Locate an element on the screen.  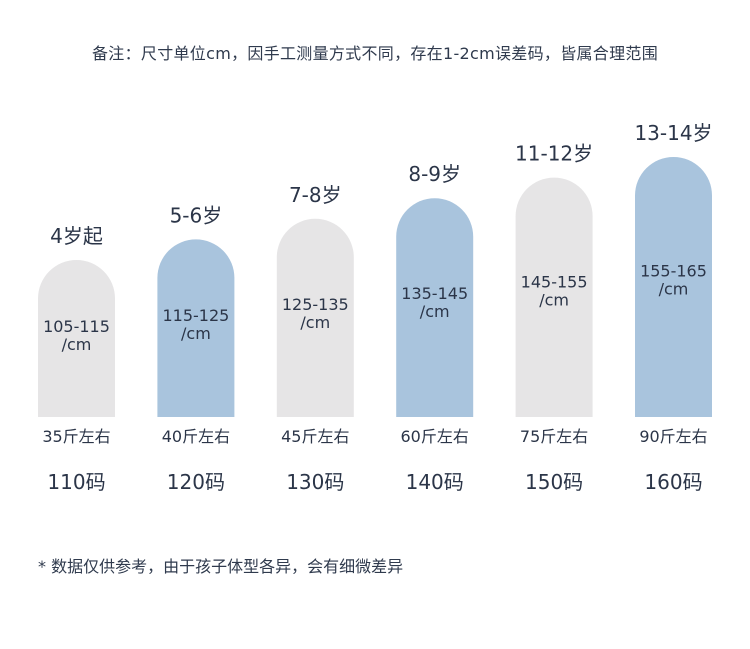
size-code-label-5: 150码 is located at coordinates (554, 482).